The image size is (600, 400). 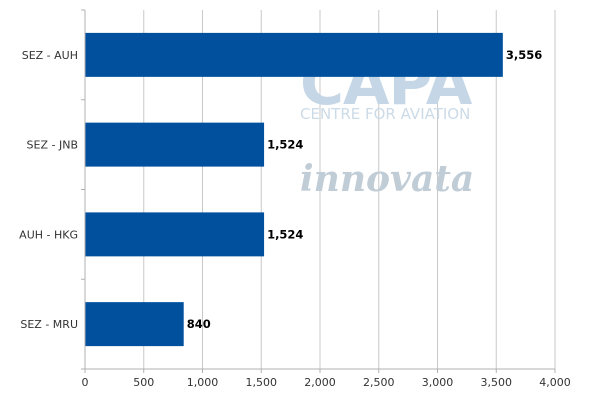 I want to click on category-label: AUH - HKG, so click(x=48, y=234).